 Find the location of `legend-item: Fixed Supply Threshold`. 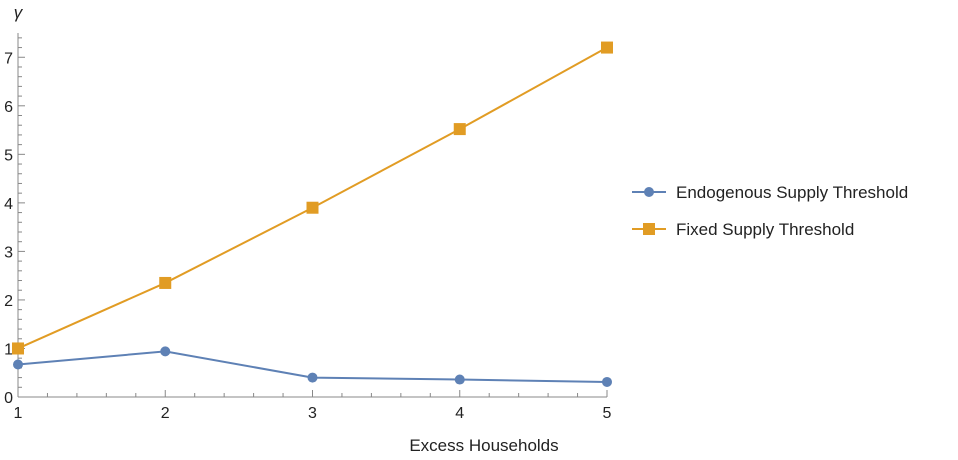

legend-item: Fixed Supply Threshold is located at coordinates (743, 229).